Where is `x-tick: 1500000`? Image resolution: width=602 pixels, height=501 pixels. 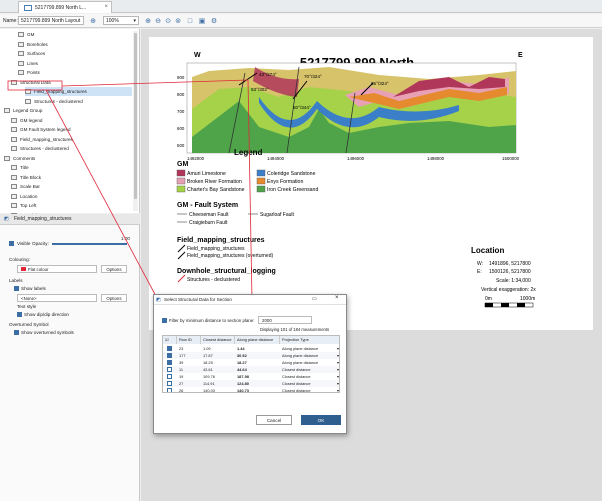 x-tick: 1500000 is located at coordinates (511, 158).